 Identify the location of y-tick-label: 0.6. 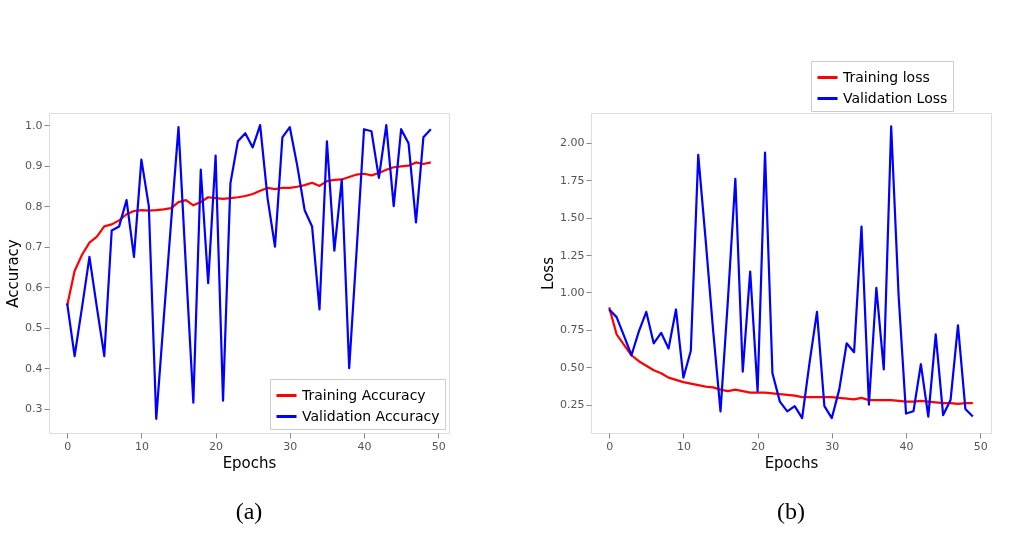
(34, 287).